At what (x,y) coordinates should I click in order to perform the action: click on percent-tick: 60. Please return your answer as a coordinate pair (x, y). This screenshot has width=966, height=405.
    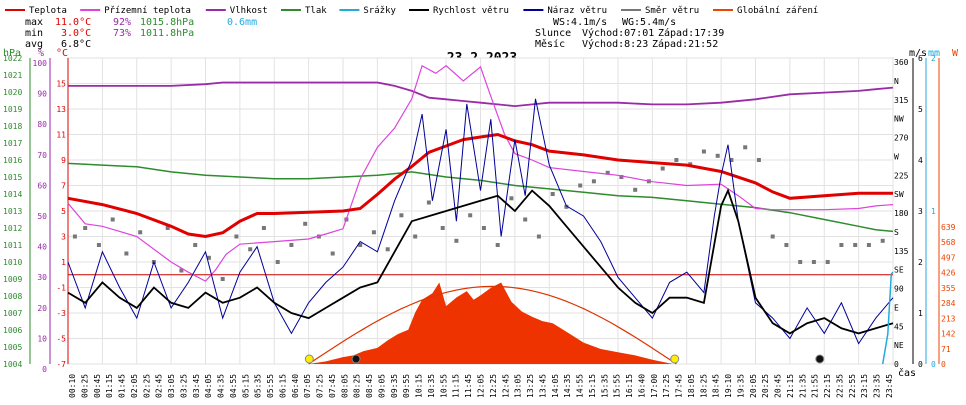
    Looking at the image, I should click on (42, 185).